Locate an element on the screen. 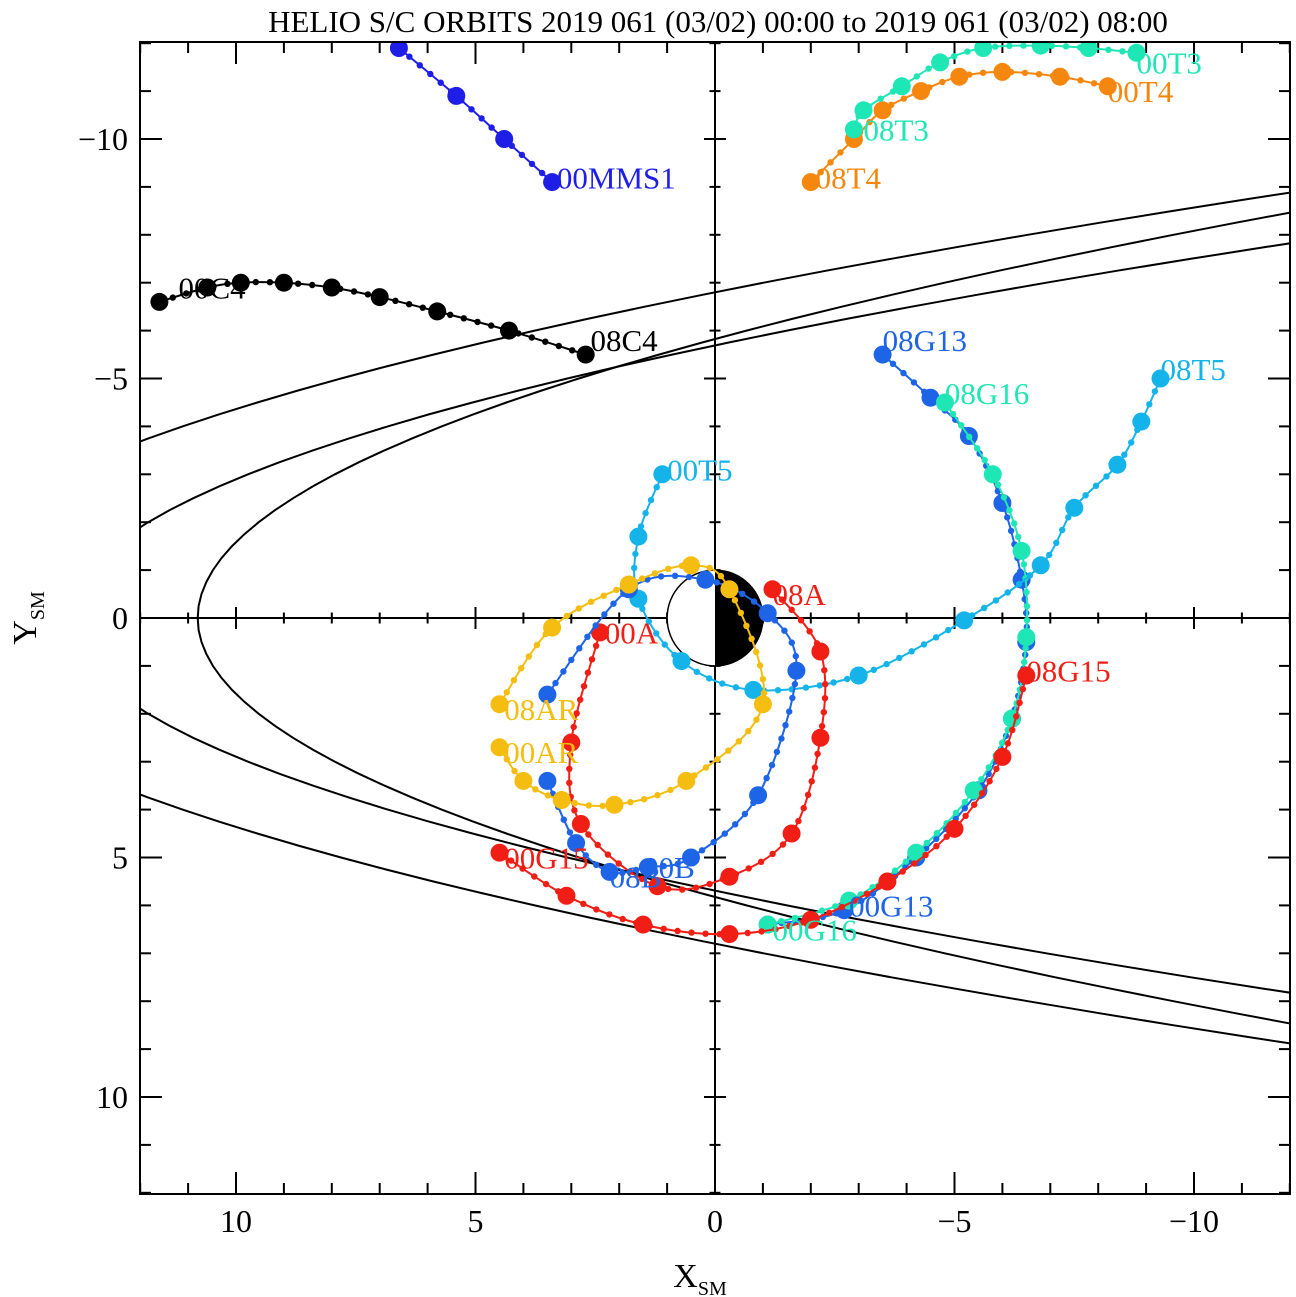  orbit-label-00a: 00A is located at coordinates (632, 632).